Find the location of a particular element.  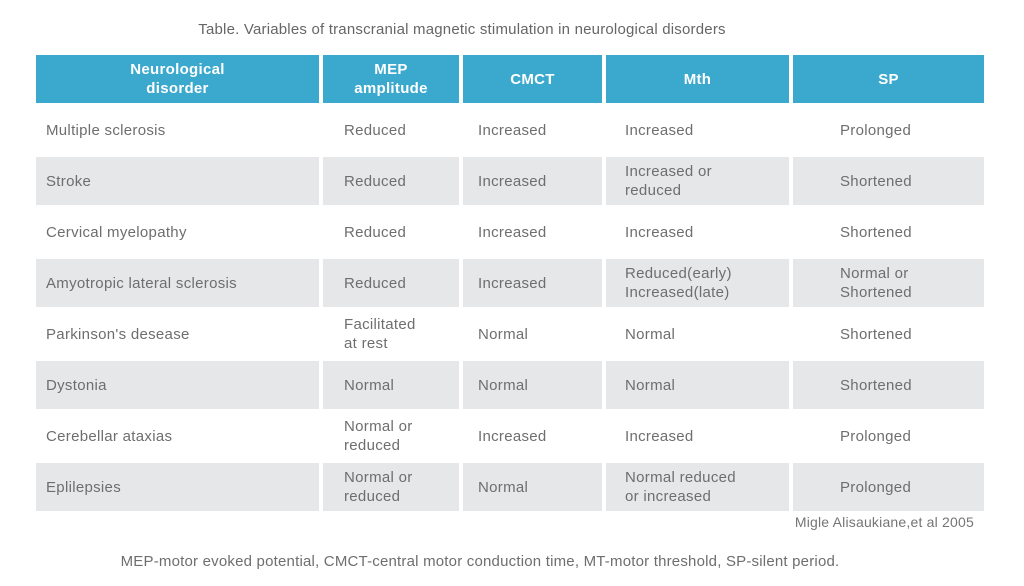

citation: Migle Alisaukiane,et al 2005 is located at coordinates (884, 522).